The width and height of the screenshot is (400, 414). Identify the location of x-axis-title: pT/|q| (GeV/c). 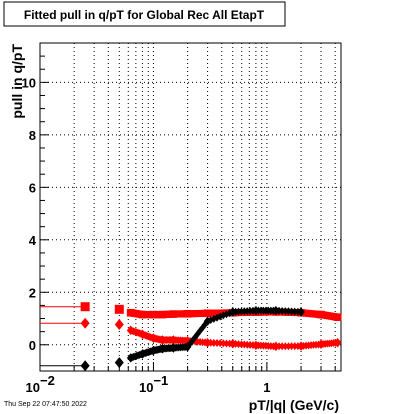
(294, 405).